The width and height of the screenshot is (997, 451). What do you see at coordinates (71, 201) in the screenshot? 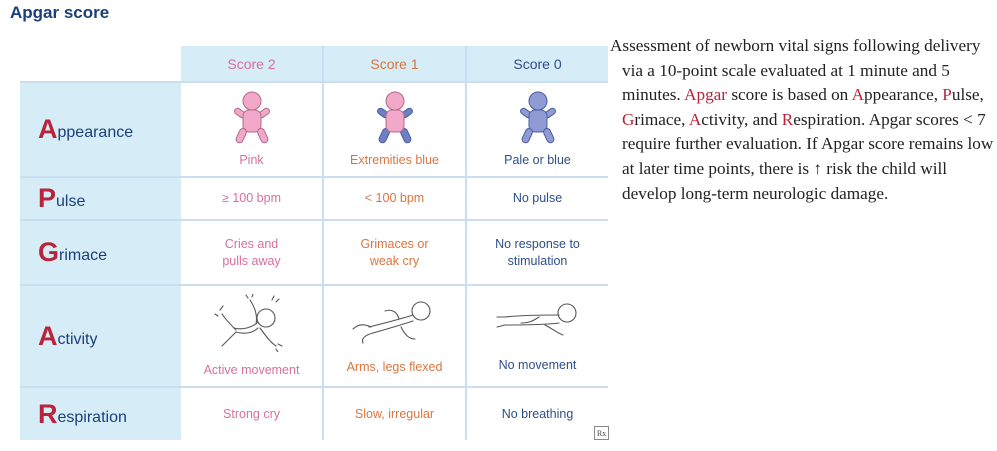
I see `row-rest: ulse` at bounding box center [71, 201].